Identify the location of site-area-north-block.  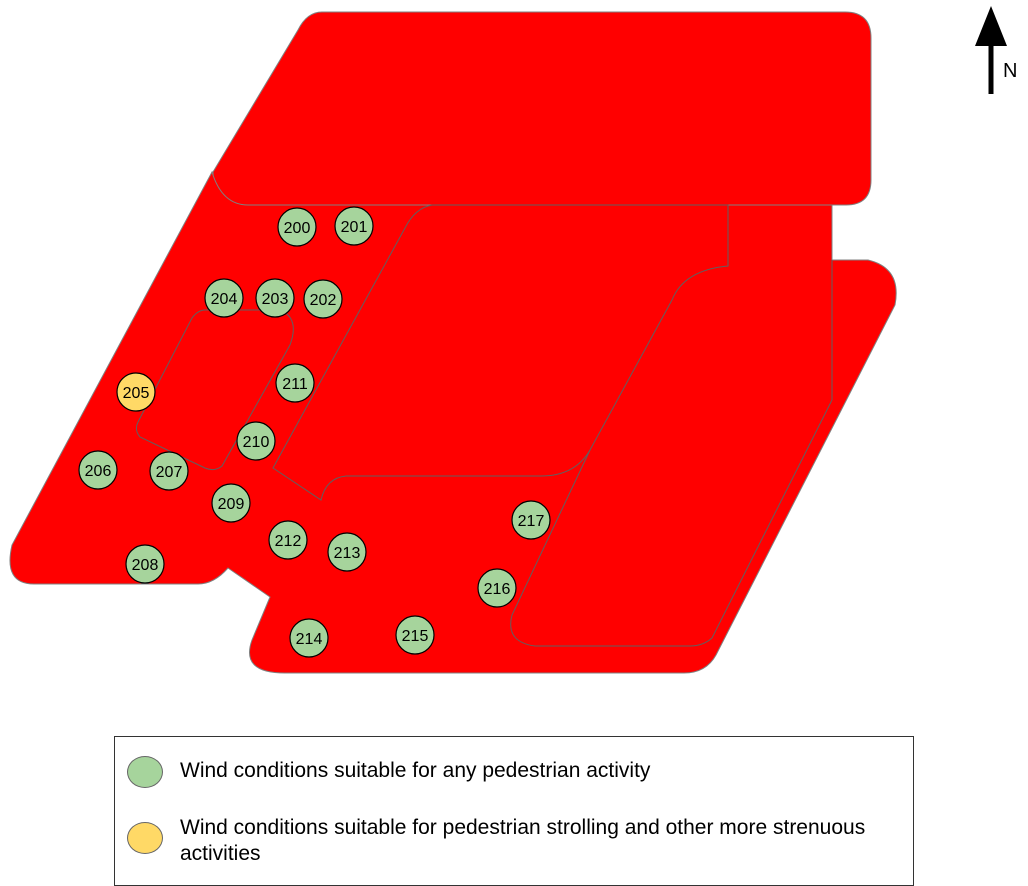
(542, 108).